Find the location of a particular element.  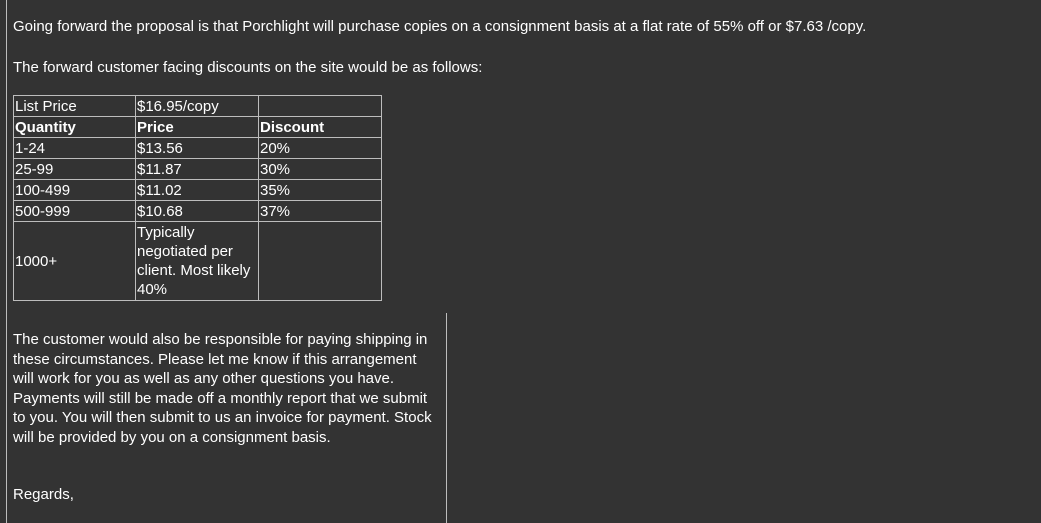

price-cell: $13.56 is located at coordinates (197, 148).